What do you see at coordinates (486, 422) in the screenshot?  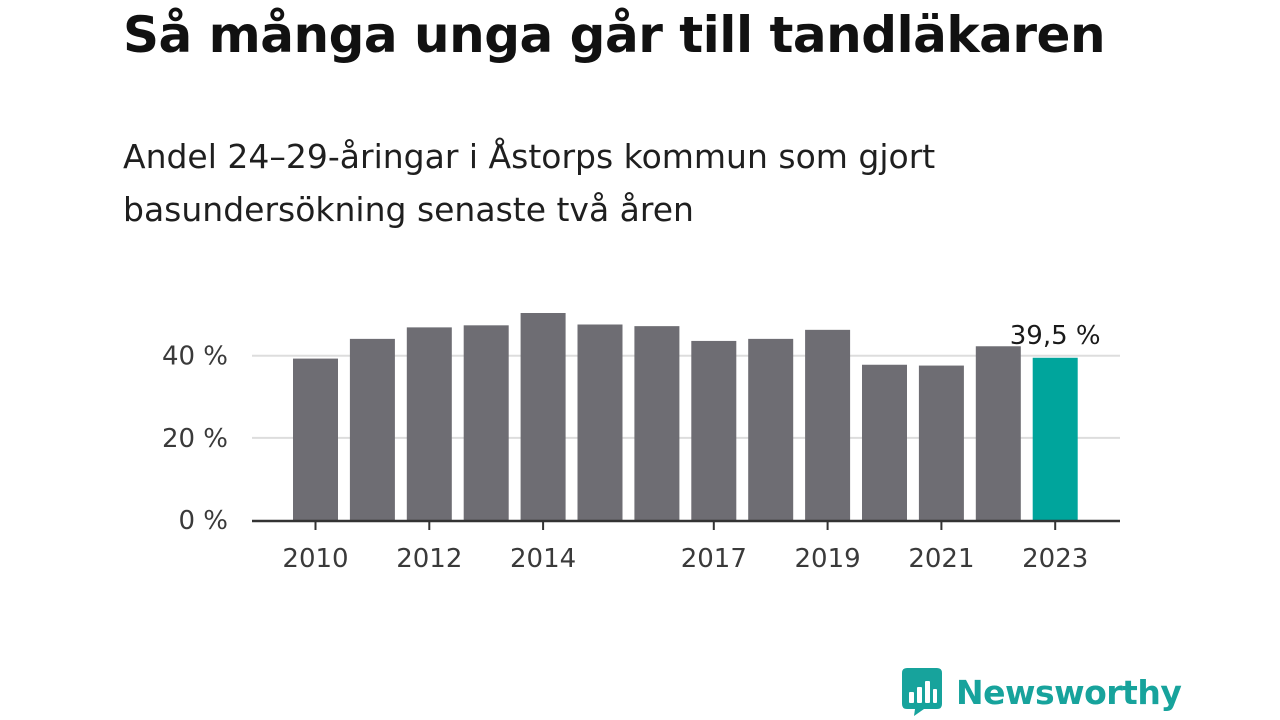 I see `bar-2013` at bounding box center [486, 422].